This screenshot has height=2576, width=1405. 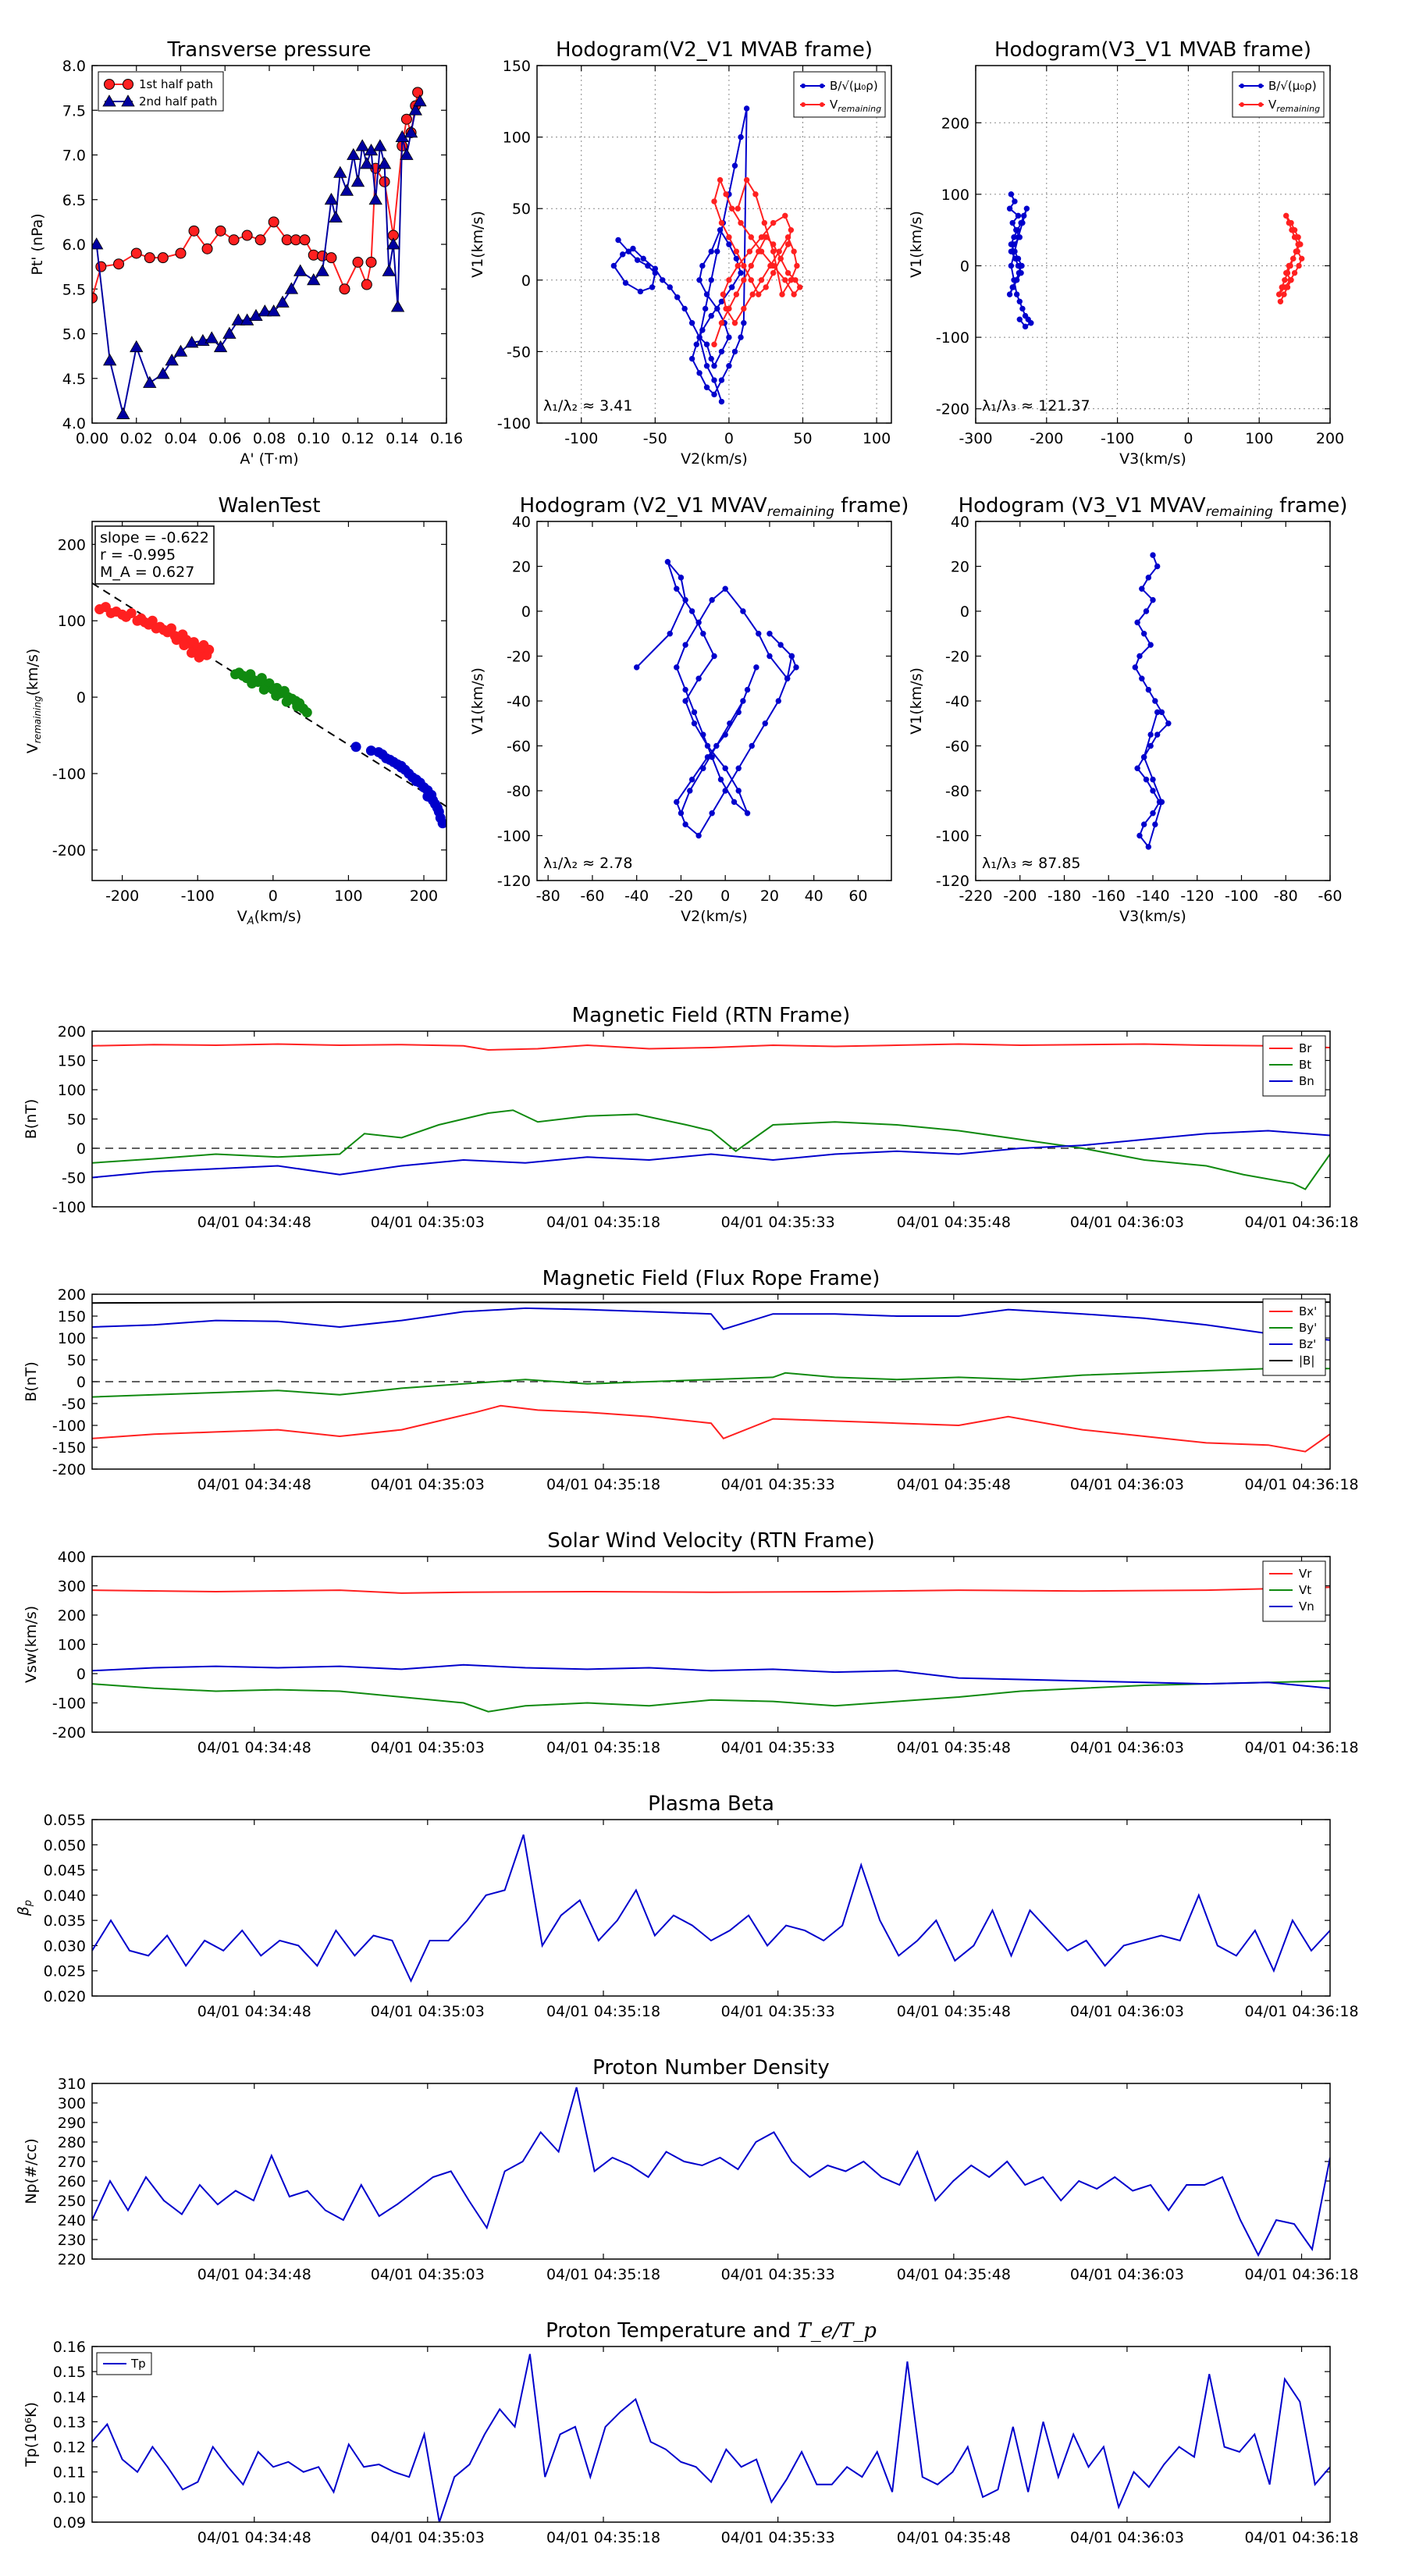 What do you see at coordinates (1308, 1328) in the screenshot?
I see `legend-label: By'` at bounding box center [1308, 1328].